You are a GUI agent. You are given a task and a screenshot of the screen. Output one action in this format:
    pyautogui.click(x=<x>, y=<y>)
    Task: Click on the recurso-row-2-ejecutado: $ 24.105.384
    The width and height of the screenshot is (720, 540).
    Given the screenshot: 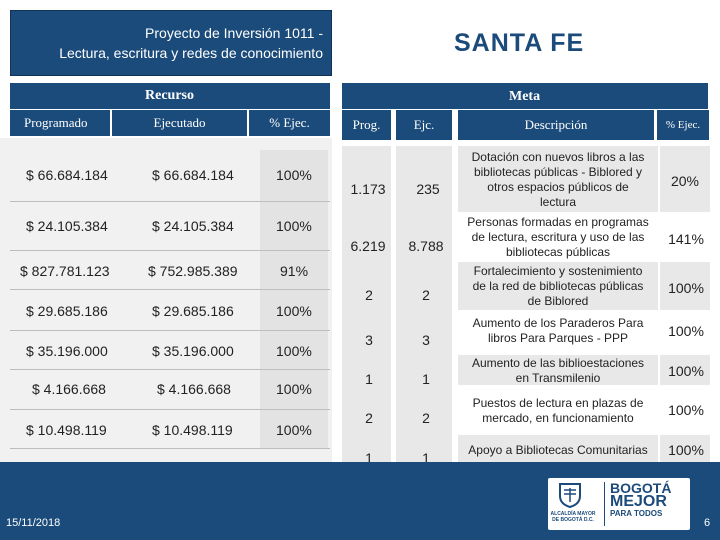 What is the action you would take?
    pyautogui.click(x=193, y=226)
    